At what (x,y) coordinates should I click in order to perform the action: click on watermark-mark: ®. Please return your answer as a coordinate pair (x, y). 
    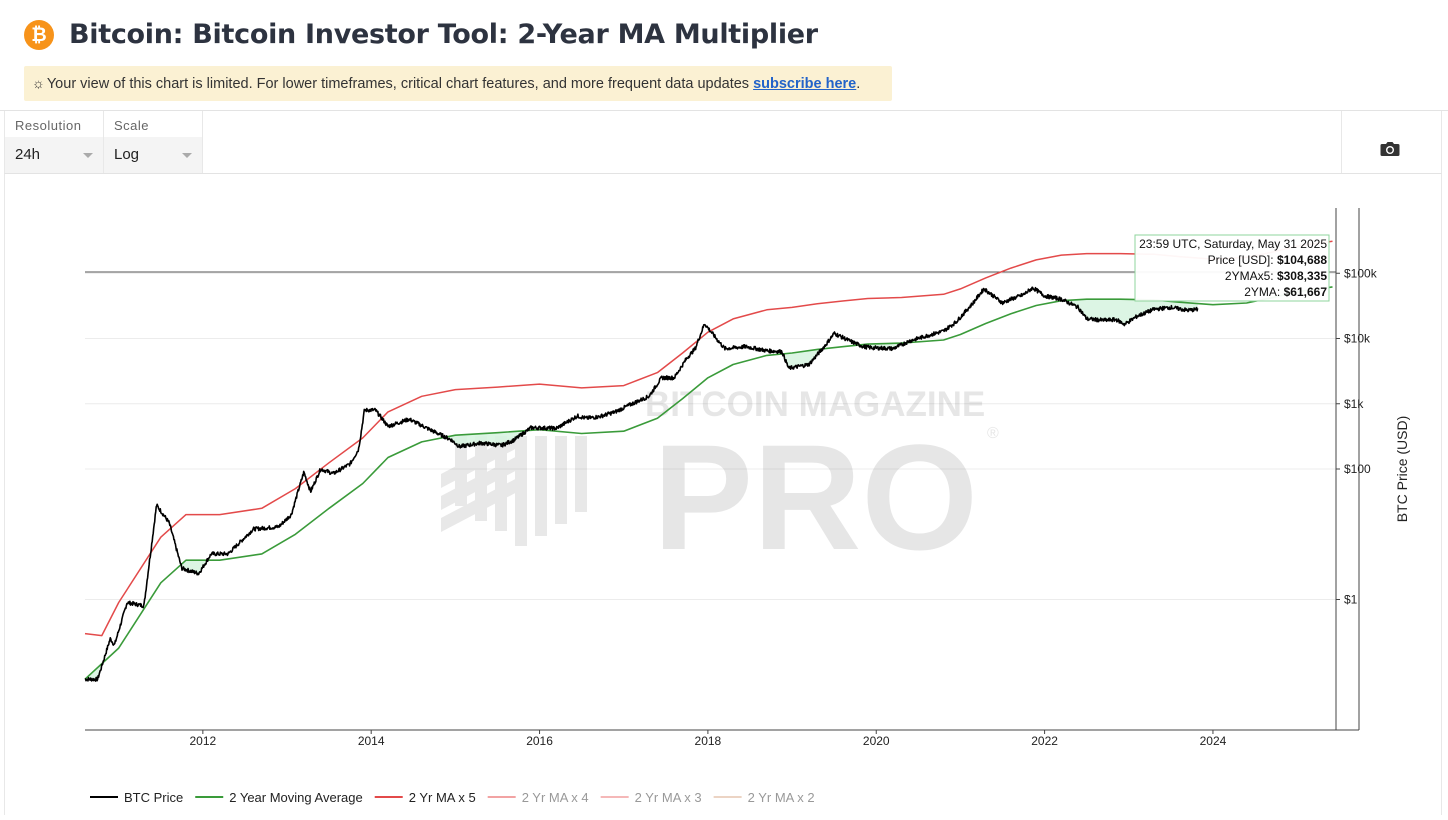
    Looking at the image, I should click on (993, 433).